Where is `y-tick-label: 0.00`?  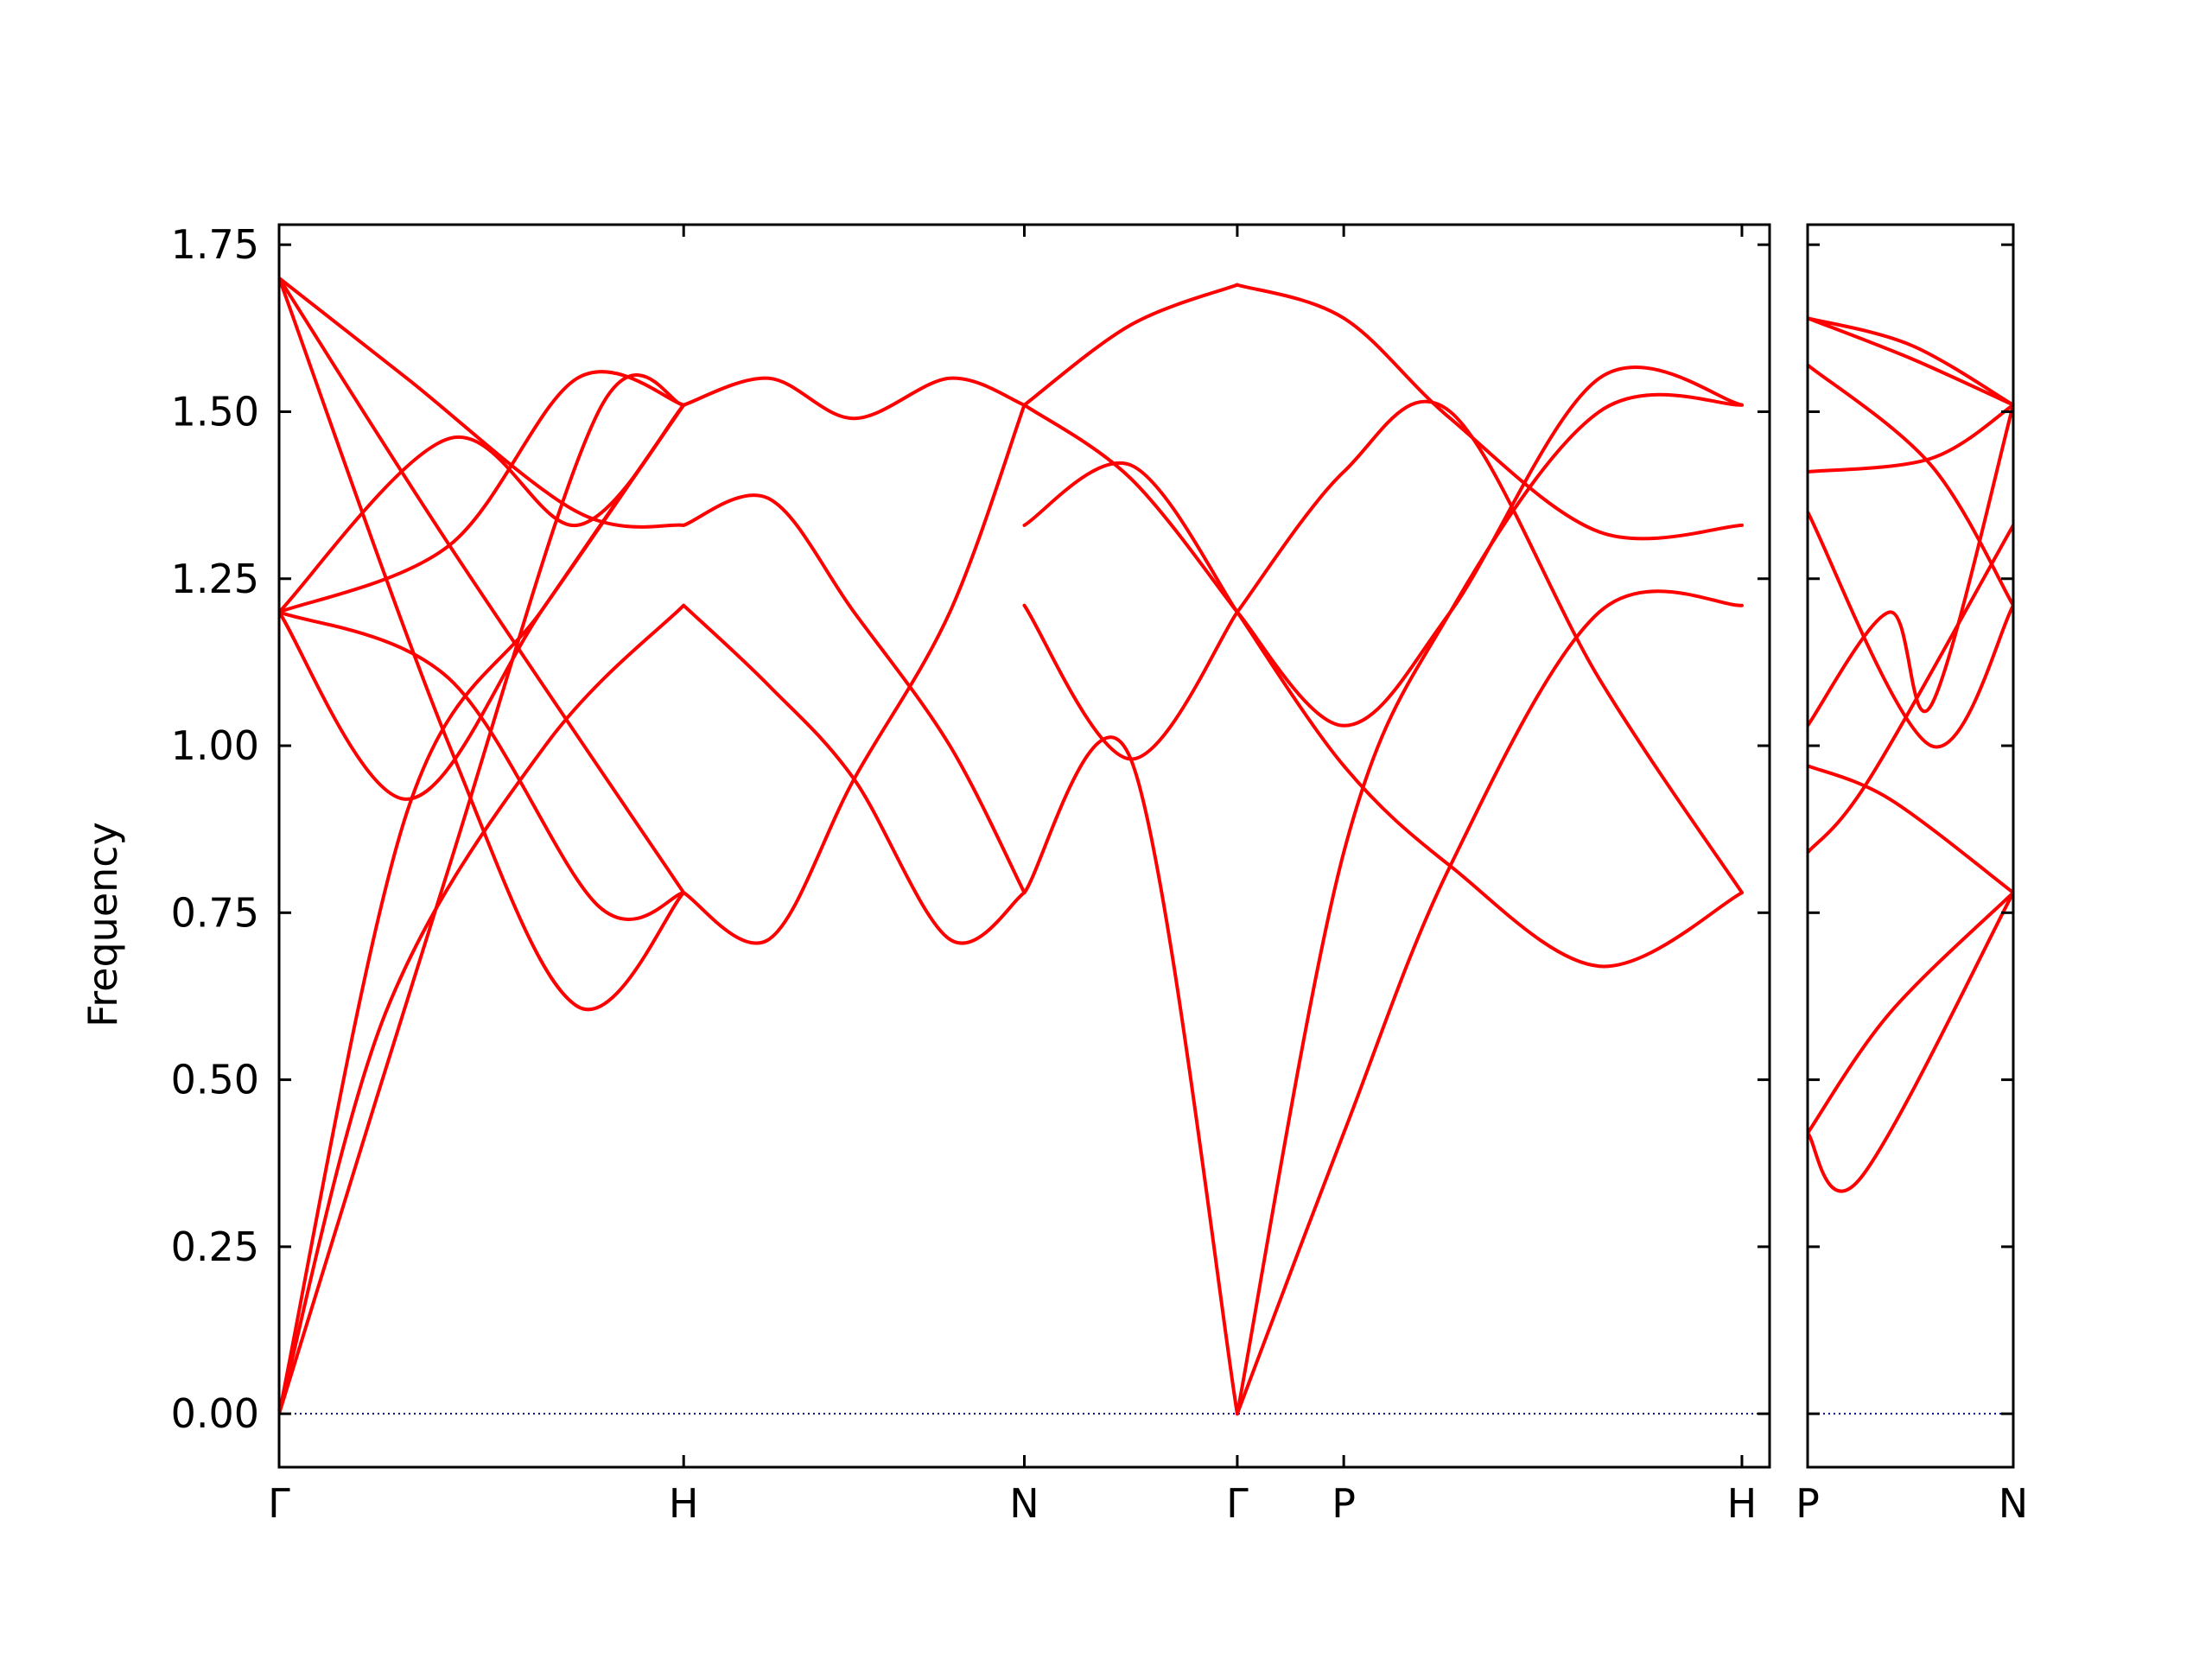
y-tick-label: 0.00 is located at coordinates (215, 1413).